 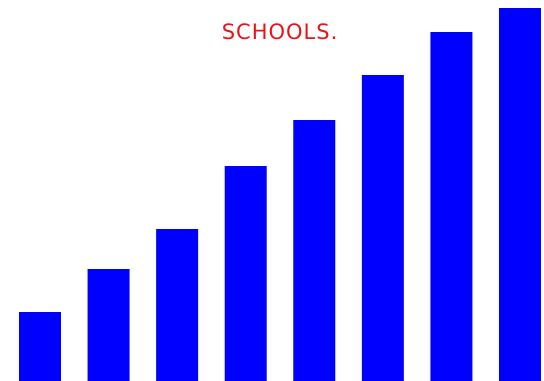 What do you see at coordinates (280, 32) in the screenshot?
I see `chart-title: SCHOOLS.` at bounding box center [280, 32].